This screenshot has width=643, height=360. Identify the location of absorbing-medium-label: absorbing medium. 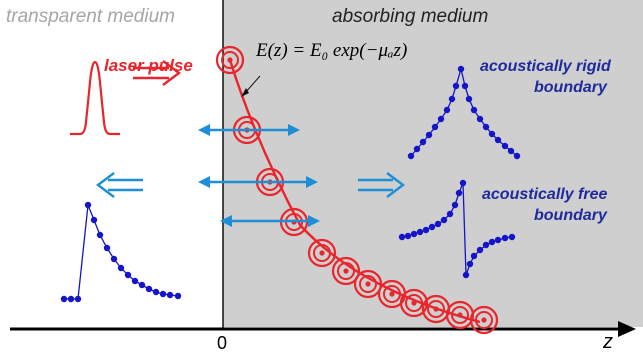
(410, 16).